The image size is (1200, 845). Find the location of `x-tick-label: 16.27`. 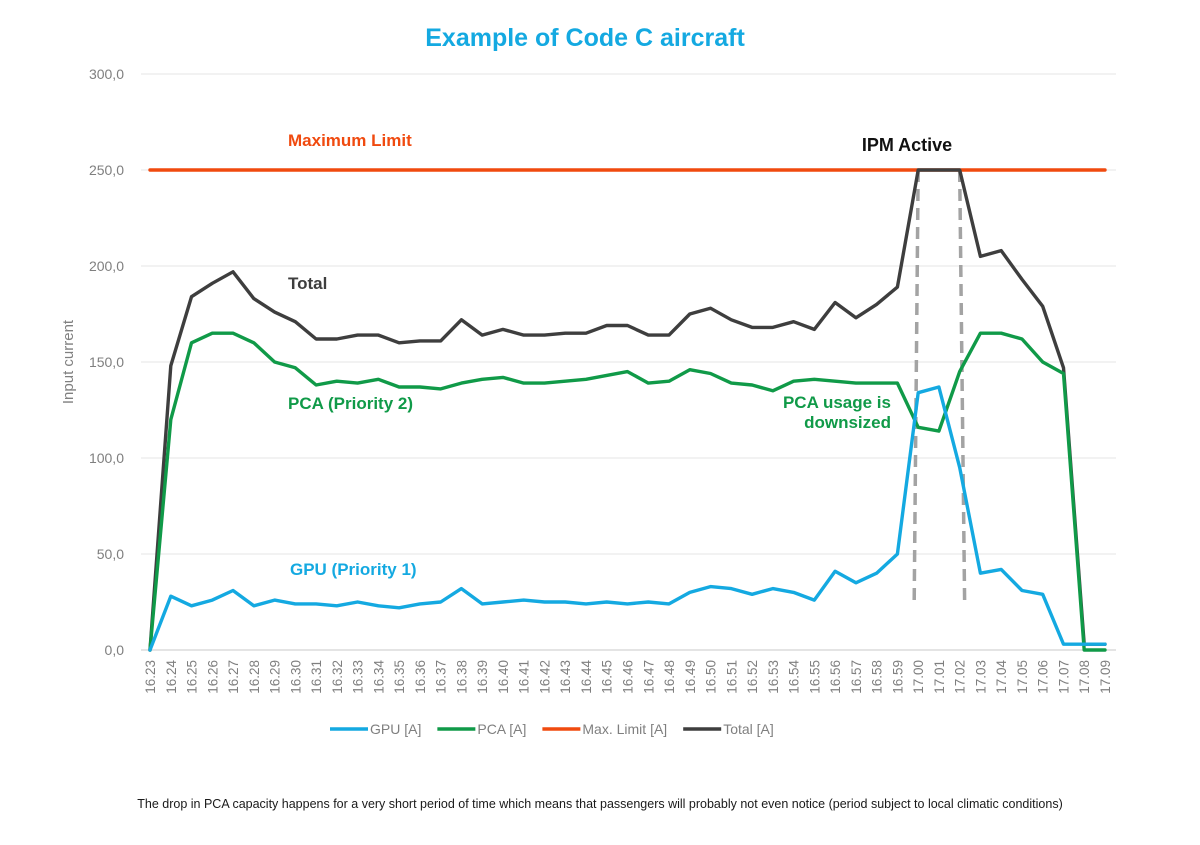

x-tick-label: 16.27 is located at coordinates (233, 677).